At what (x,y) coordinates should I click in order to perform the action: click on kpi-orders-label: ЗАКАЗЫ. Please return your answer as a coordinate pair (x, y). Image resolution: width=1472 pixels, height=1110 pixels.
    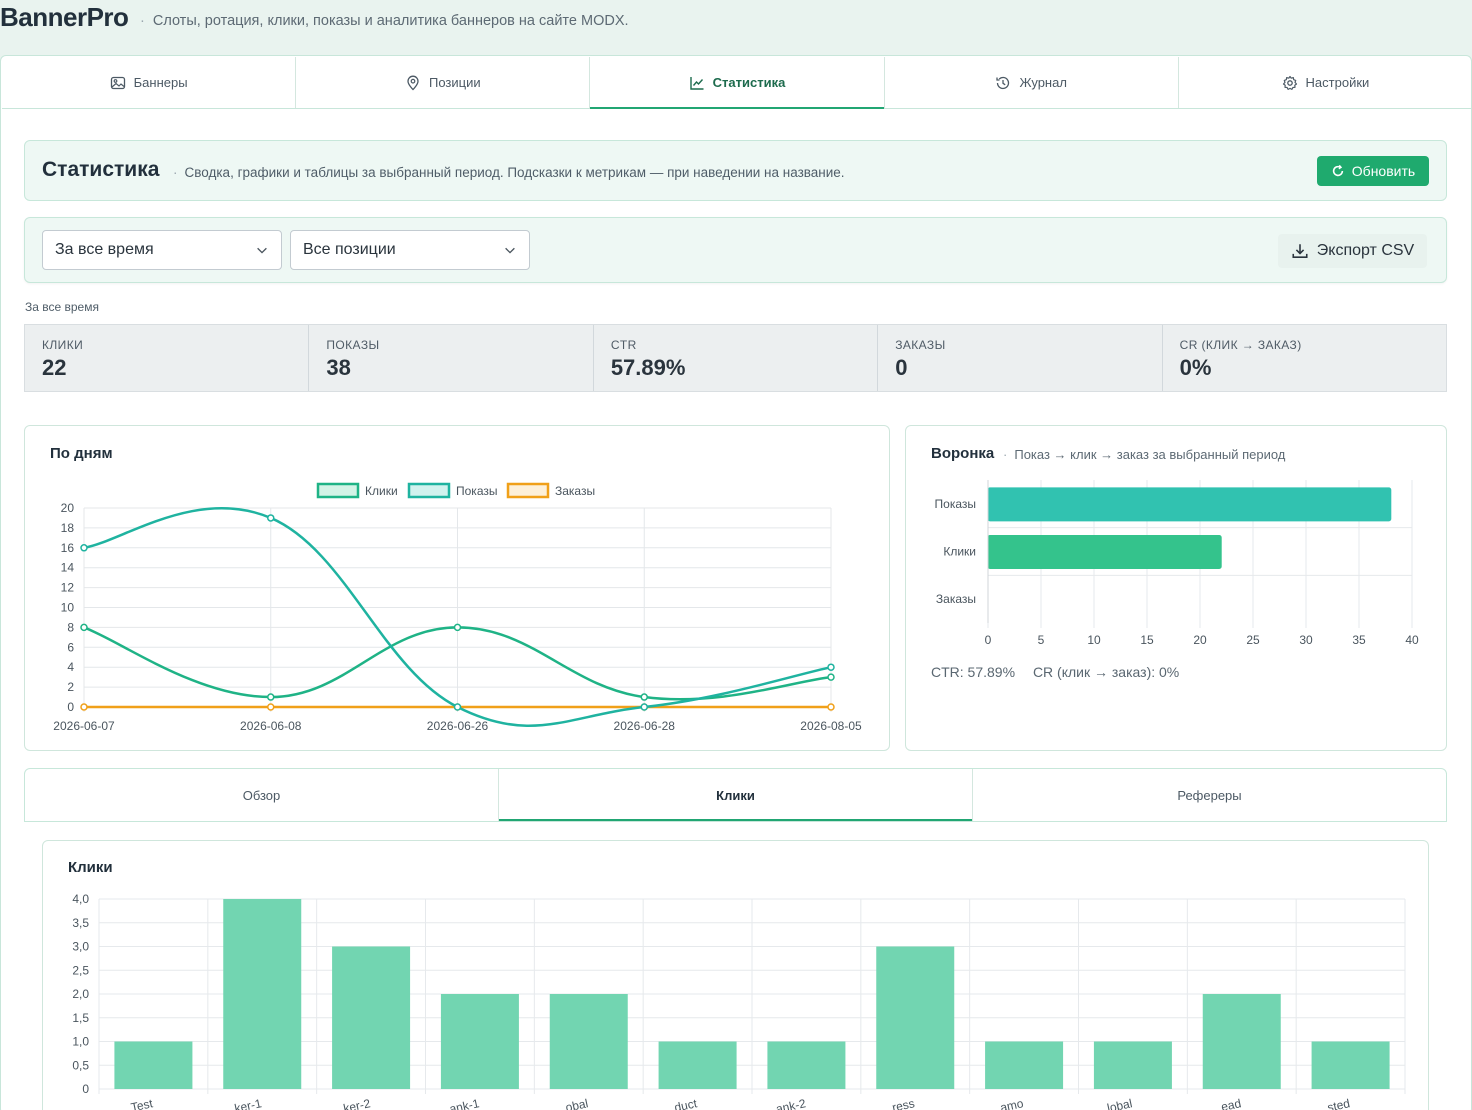
    Looking at the image, I should click on (920, 345).